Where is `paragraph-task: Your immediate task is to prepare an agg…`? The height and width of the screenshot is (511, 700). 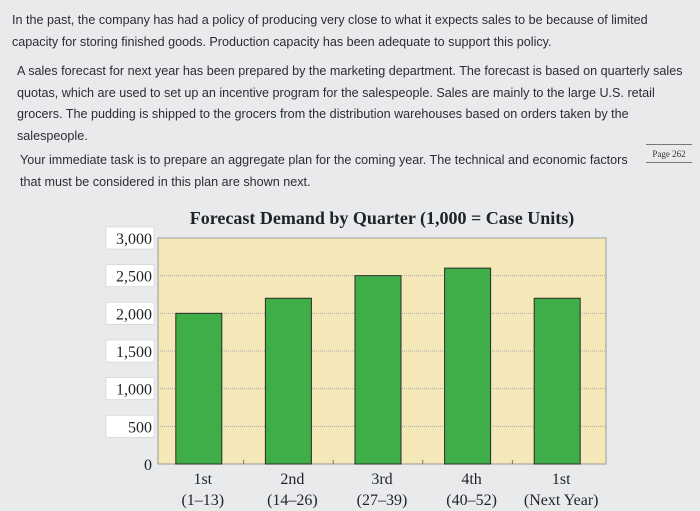 paragraph-task: Your immediate task is to prepare an agg… is located at coordinates (324, 171).